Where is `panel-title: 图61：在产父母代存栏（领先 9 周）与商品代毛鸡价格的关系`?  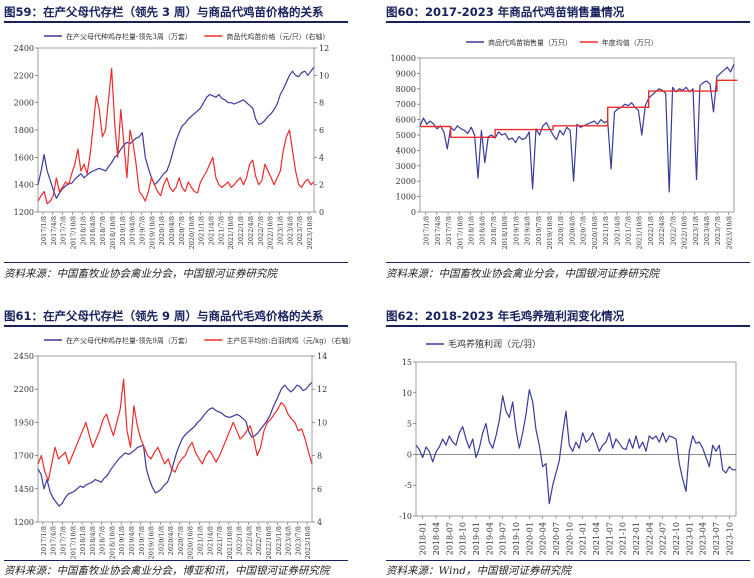
panel-title: 图61：在产父母代存栏（领先 9 周）与商品代毛鸡价格的关系 is located at coordinates (164, 316).